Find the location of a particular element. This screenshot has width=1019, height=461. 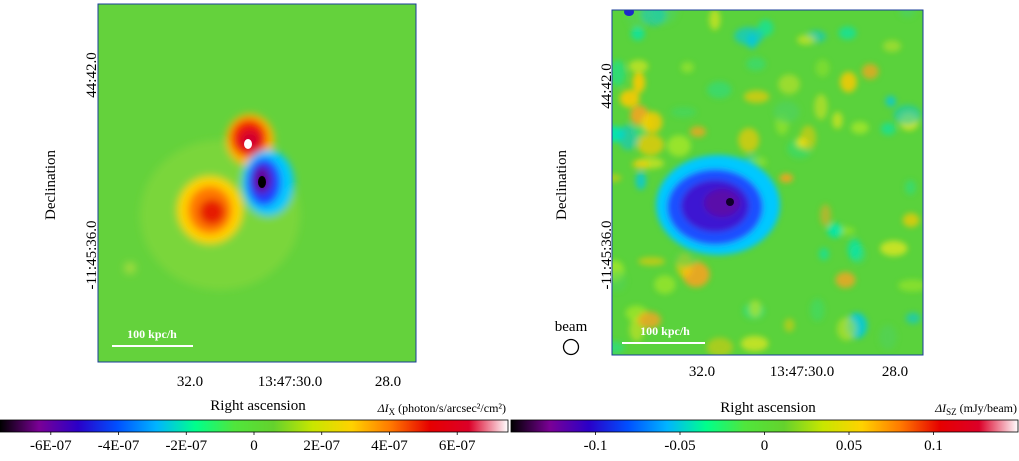

right-xtick-1: 13:47:30.0 is located at coordinates (802, 372).